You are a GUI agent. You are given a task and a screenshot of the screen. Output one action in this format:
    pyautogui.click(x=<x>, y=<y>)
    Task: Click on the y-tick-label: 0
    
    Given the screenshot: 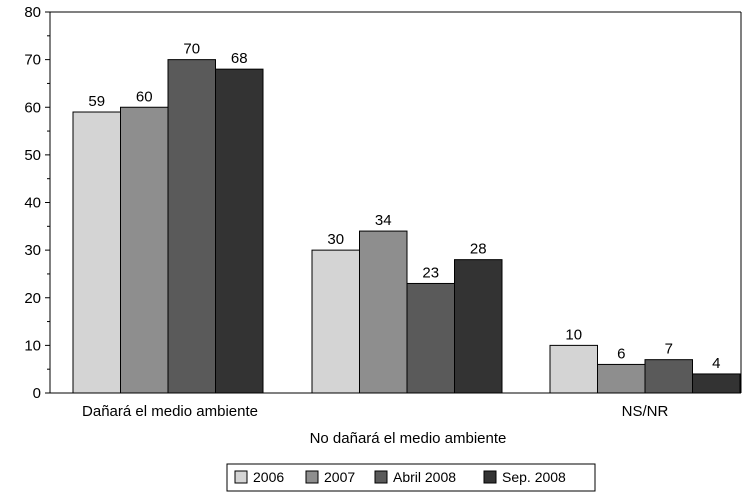 What is the action you would take?
    pyautogui.click(x=37, y=393)
    